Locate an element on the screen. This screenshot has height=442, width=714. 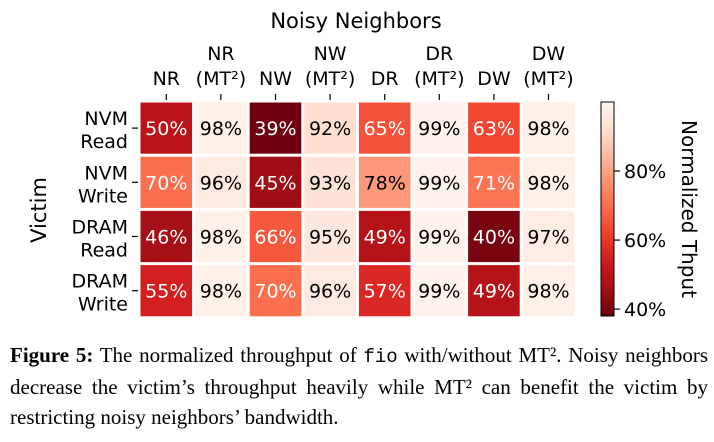
cell-value-label: 57% is located at coordinates (385, 292).